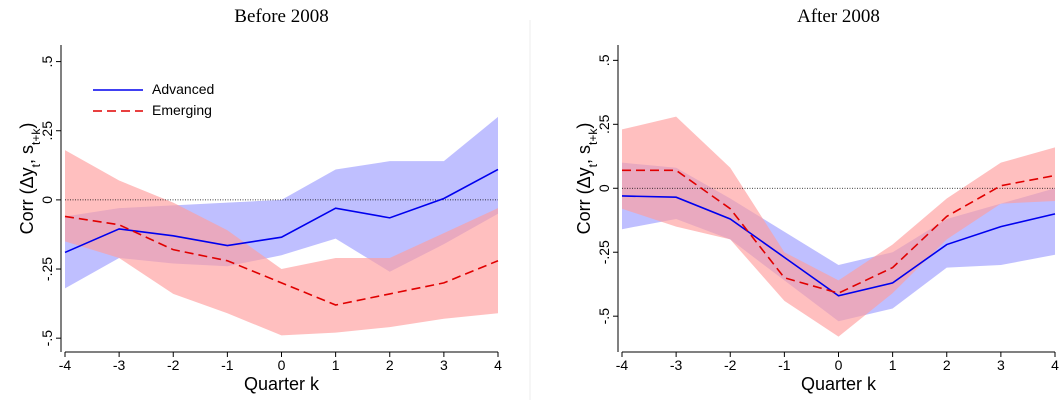  I want to click on chart-title: After 2008, so click(838, 16).